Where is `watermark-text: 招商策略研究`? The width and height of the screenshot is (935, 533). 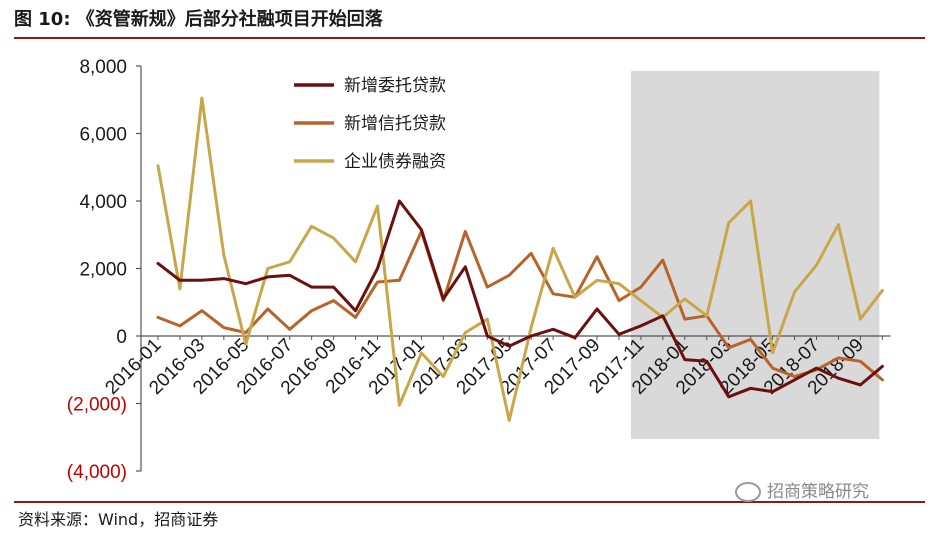 watermark-text: 招商策略研究 is located at coordinates (818, 492).